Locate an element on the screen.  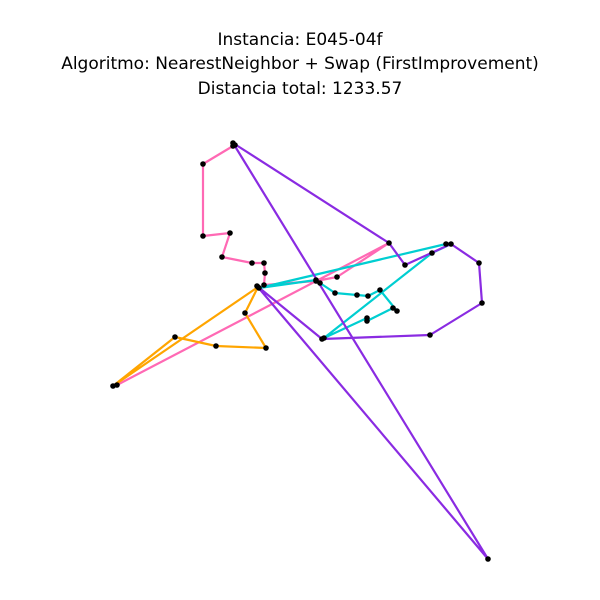
title-distance: Distancia total: 1233.57 is located at coordinates (300, 89).